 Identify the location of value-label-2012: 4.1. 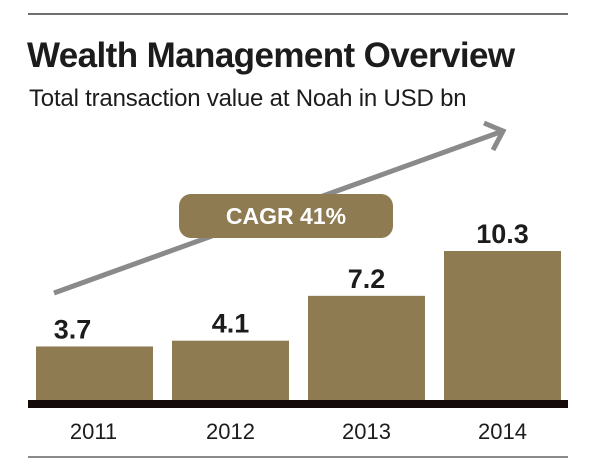
(231, 324).